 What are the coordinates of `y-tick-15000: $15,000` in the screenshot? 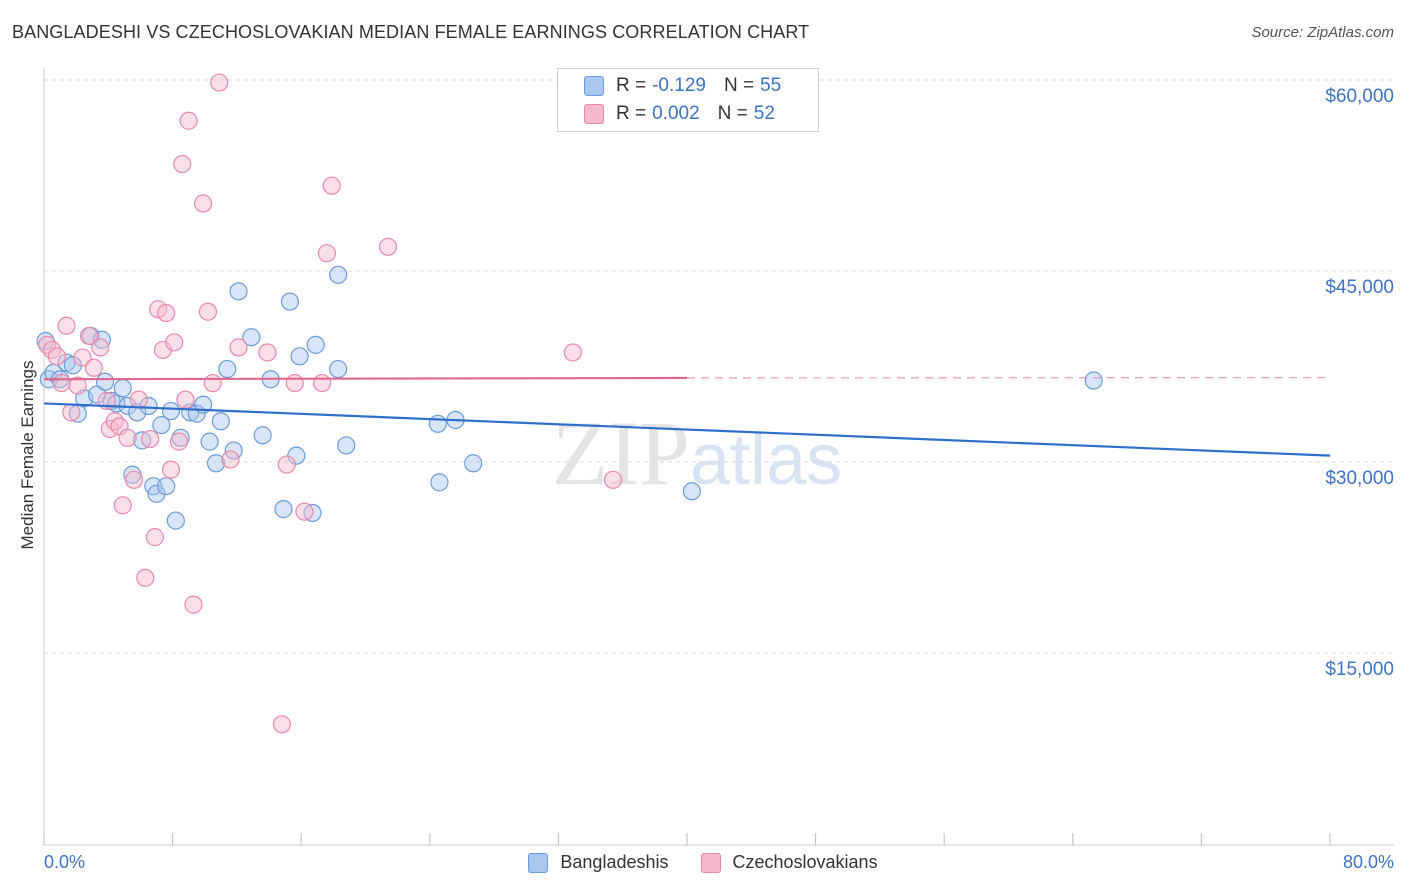 It's located at (1359, 669).